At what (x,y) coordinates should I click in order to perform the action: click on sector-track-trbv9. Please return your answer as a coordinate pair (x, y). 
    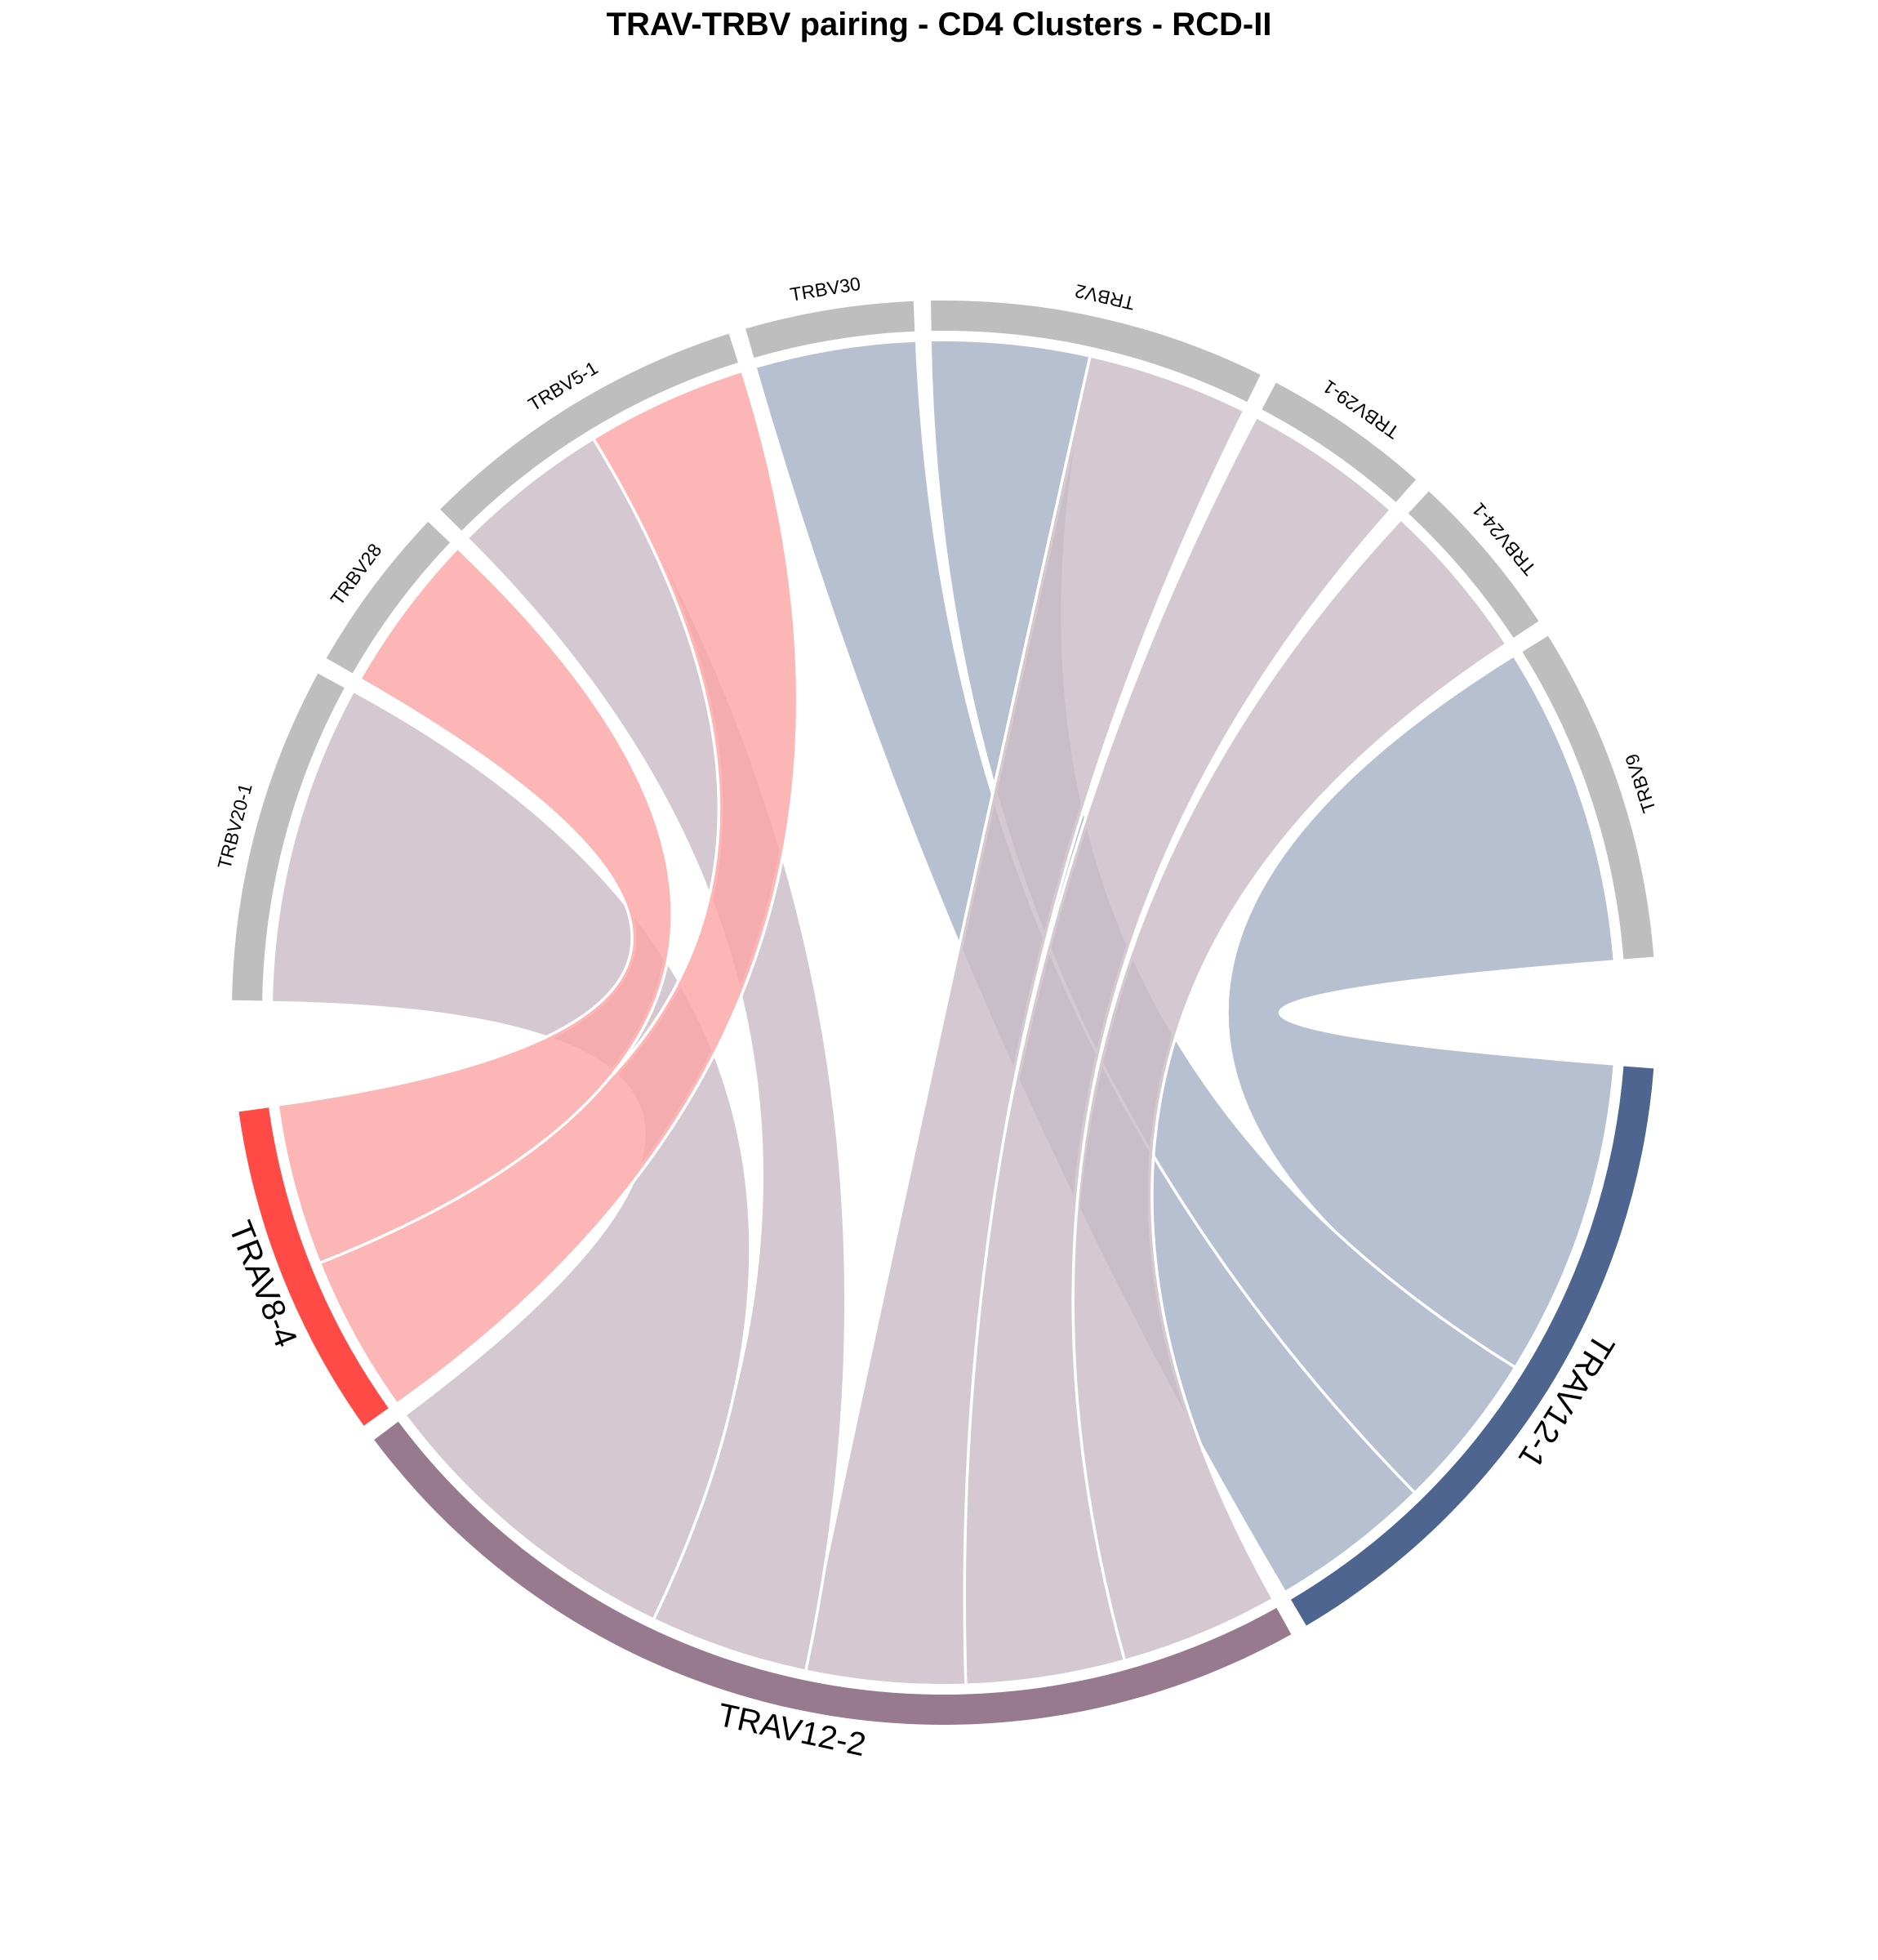
    Looking at the image, I should click on (1588, 797).